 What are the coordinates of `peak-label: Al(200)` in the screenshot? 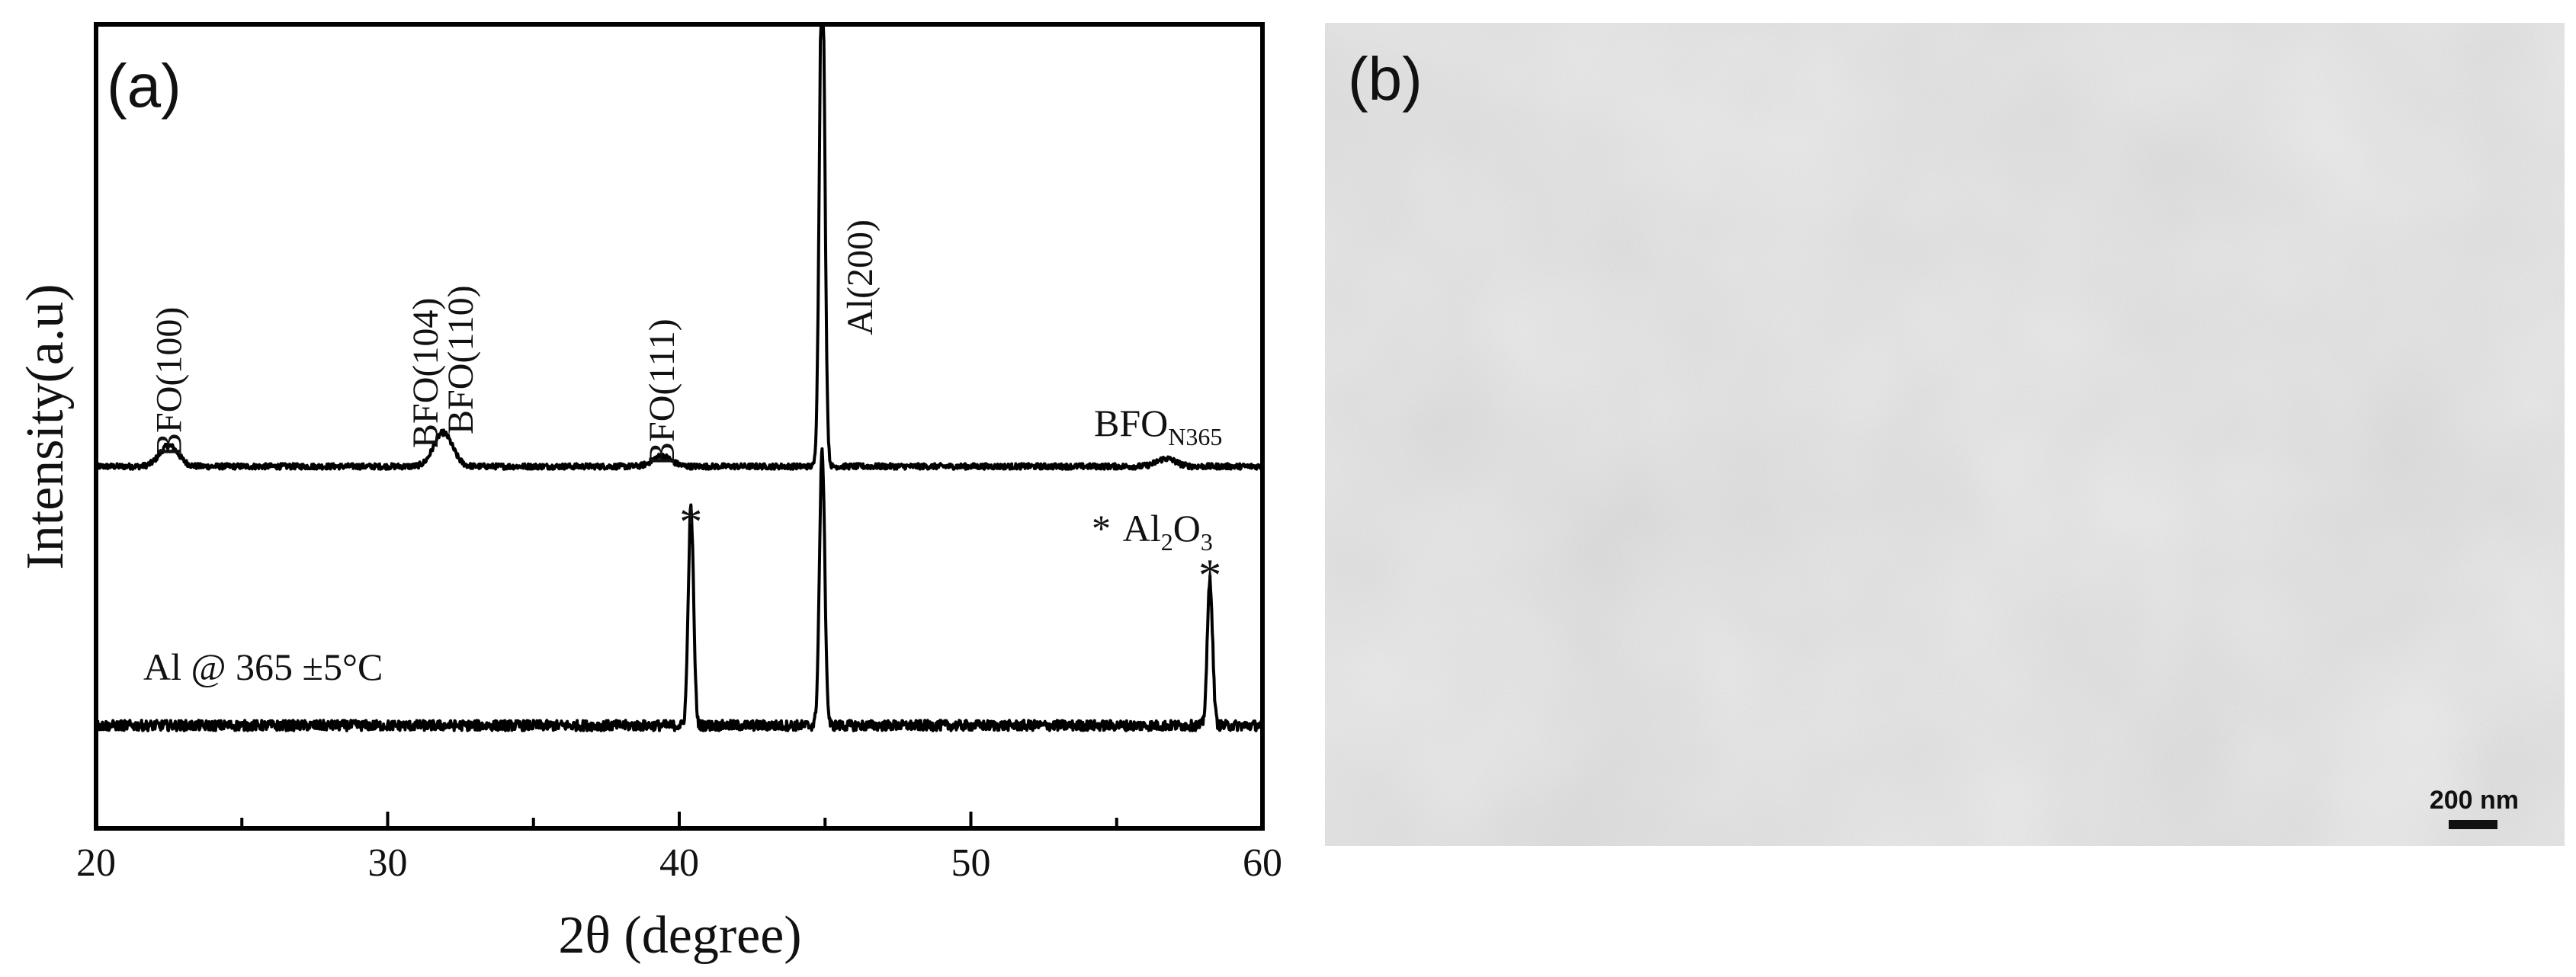 It's located at (860, 277).